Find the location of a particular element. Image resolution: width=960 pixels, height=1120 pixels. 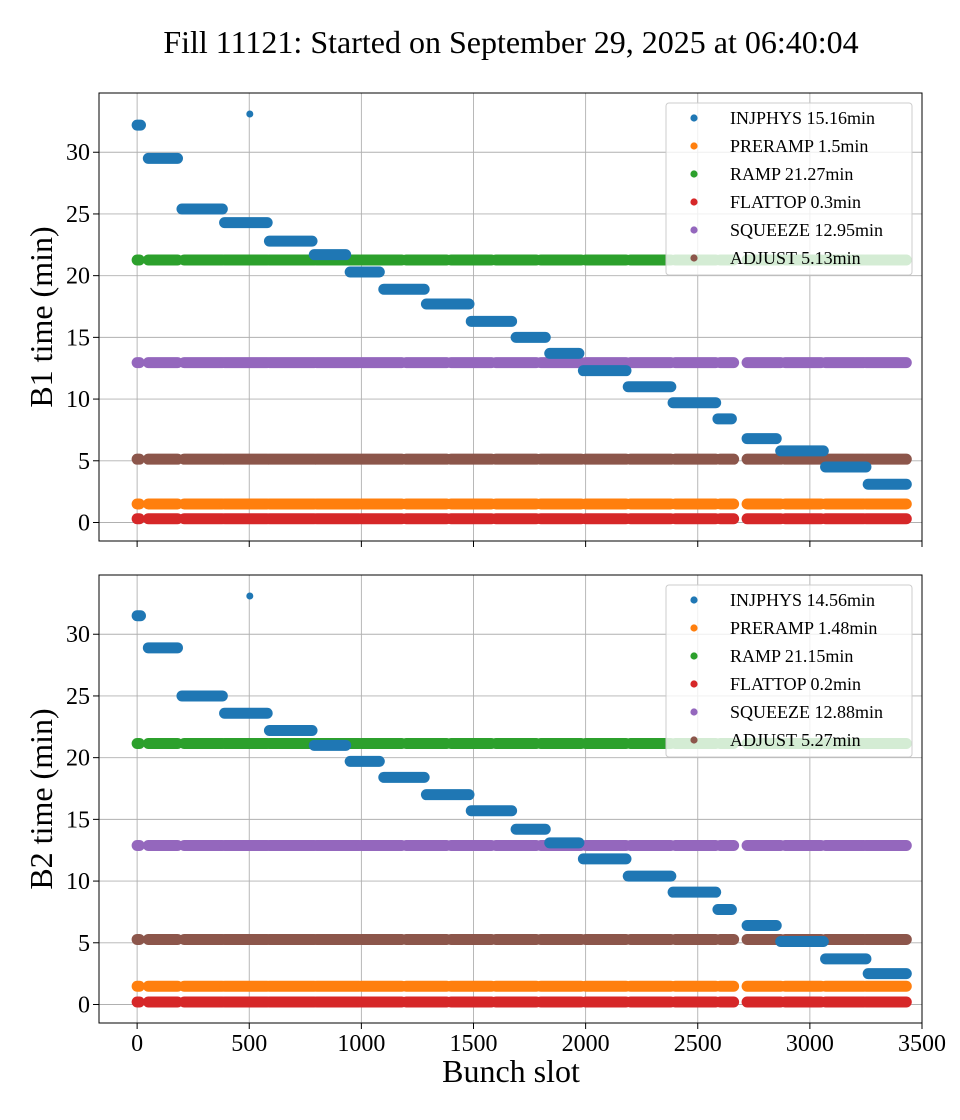

x-tick-label-3: 1500 is located at coordinates (473, 1044).